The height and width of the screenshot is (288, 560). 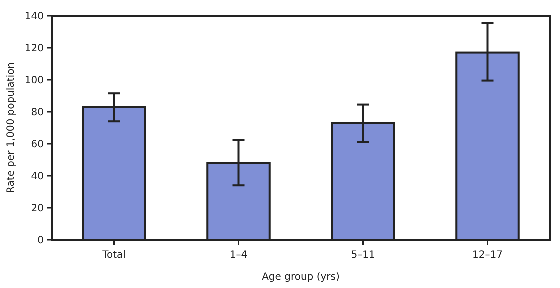 What do you see at coordinates (34, 17) in the screenshot?
I see `y-tick-label: 140` at bounding box center [34, 17].